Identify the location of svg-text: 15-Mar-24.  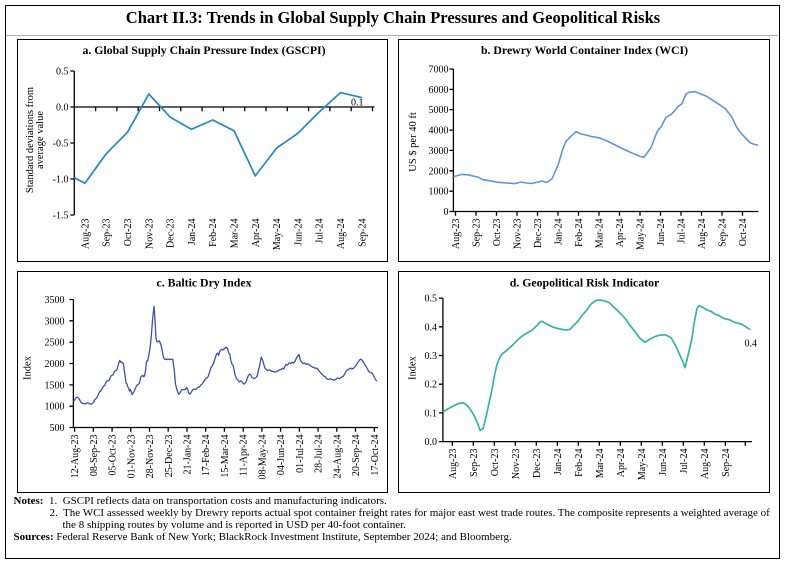
(225, 456).